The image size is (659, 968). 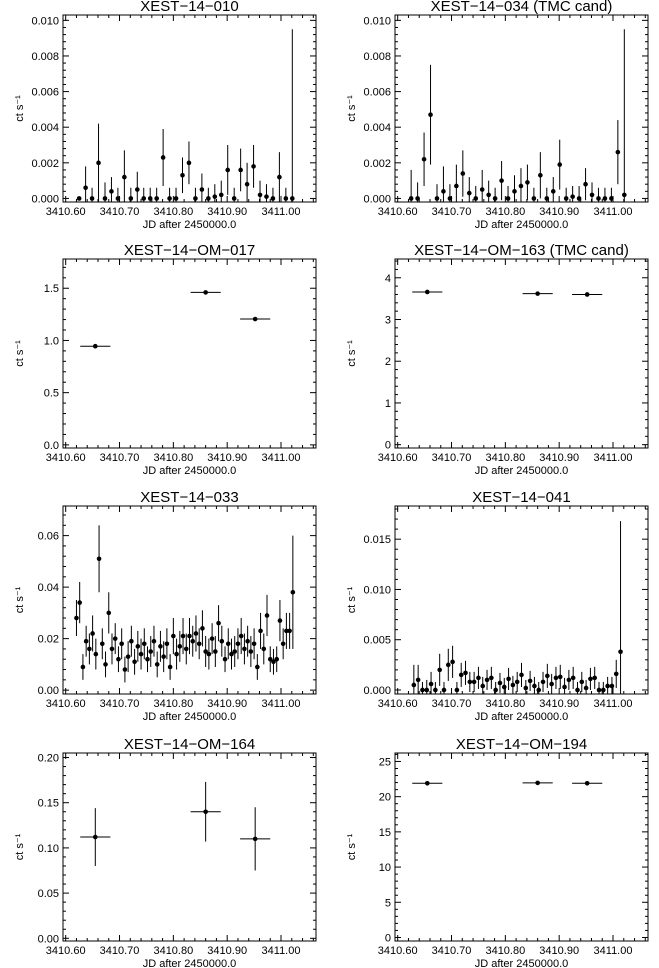 What do you see at coordinates (45, 21) in the screenshot?
I see `y-tick-label: 0.010` at bounding box center [45, 21].